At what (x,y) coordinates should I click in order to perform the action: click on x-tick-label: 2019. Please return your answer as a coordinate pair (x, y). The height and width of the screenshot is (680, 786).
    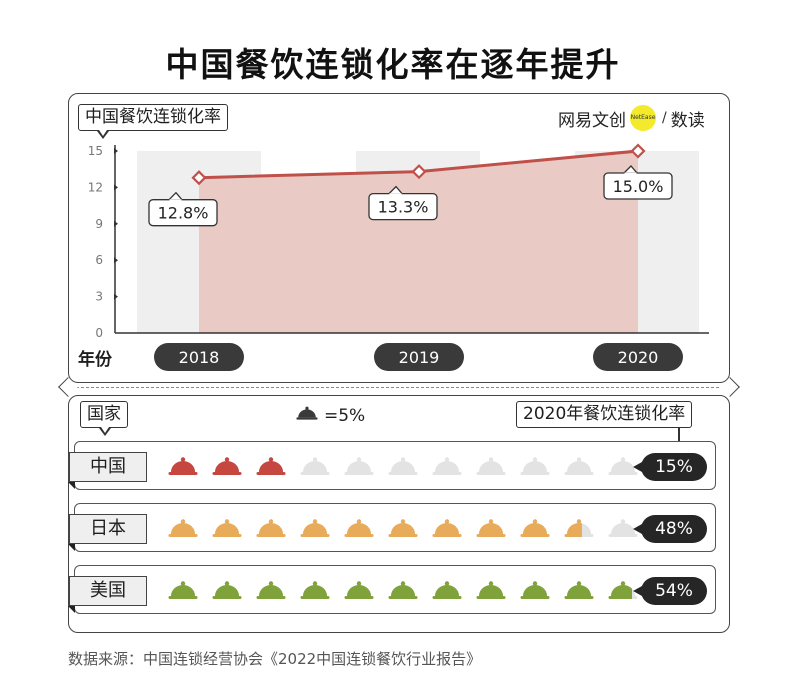
    Looking at the image, I should click on (419, 357).